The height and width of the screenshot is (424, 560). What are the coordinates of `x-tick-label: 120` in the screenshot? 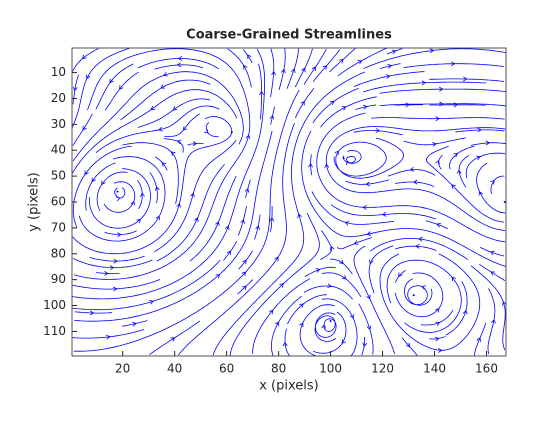 It's located at (382, 369).